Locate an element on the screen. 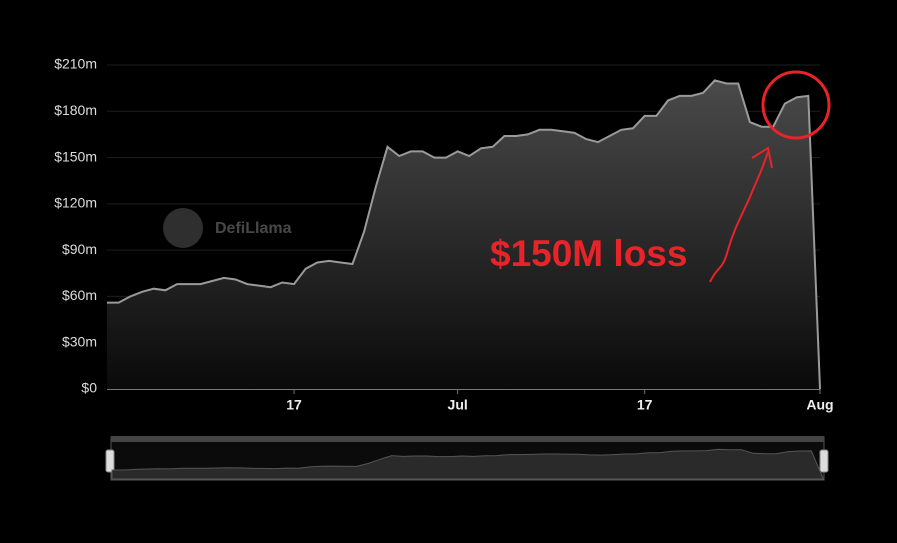 This screenshot has height=543, width=897. watermark-logo is located at coordinates (183, 228).